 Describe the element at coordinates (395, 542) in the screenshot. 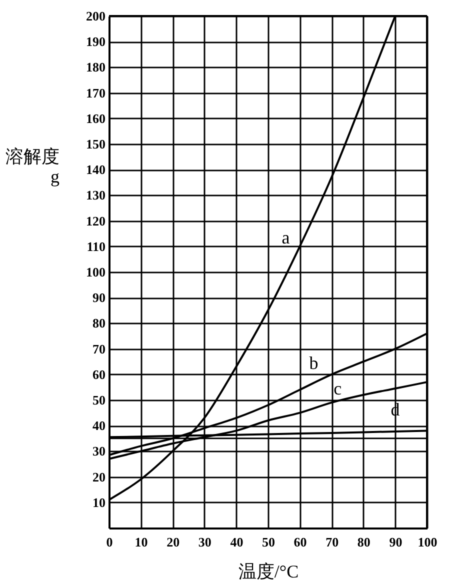

I see `x-tick-label: 90` at that location.